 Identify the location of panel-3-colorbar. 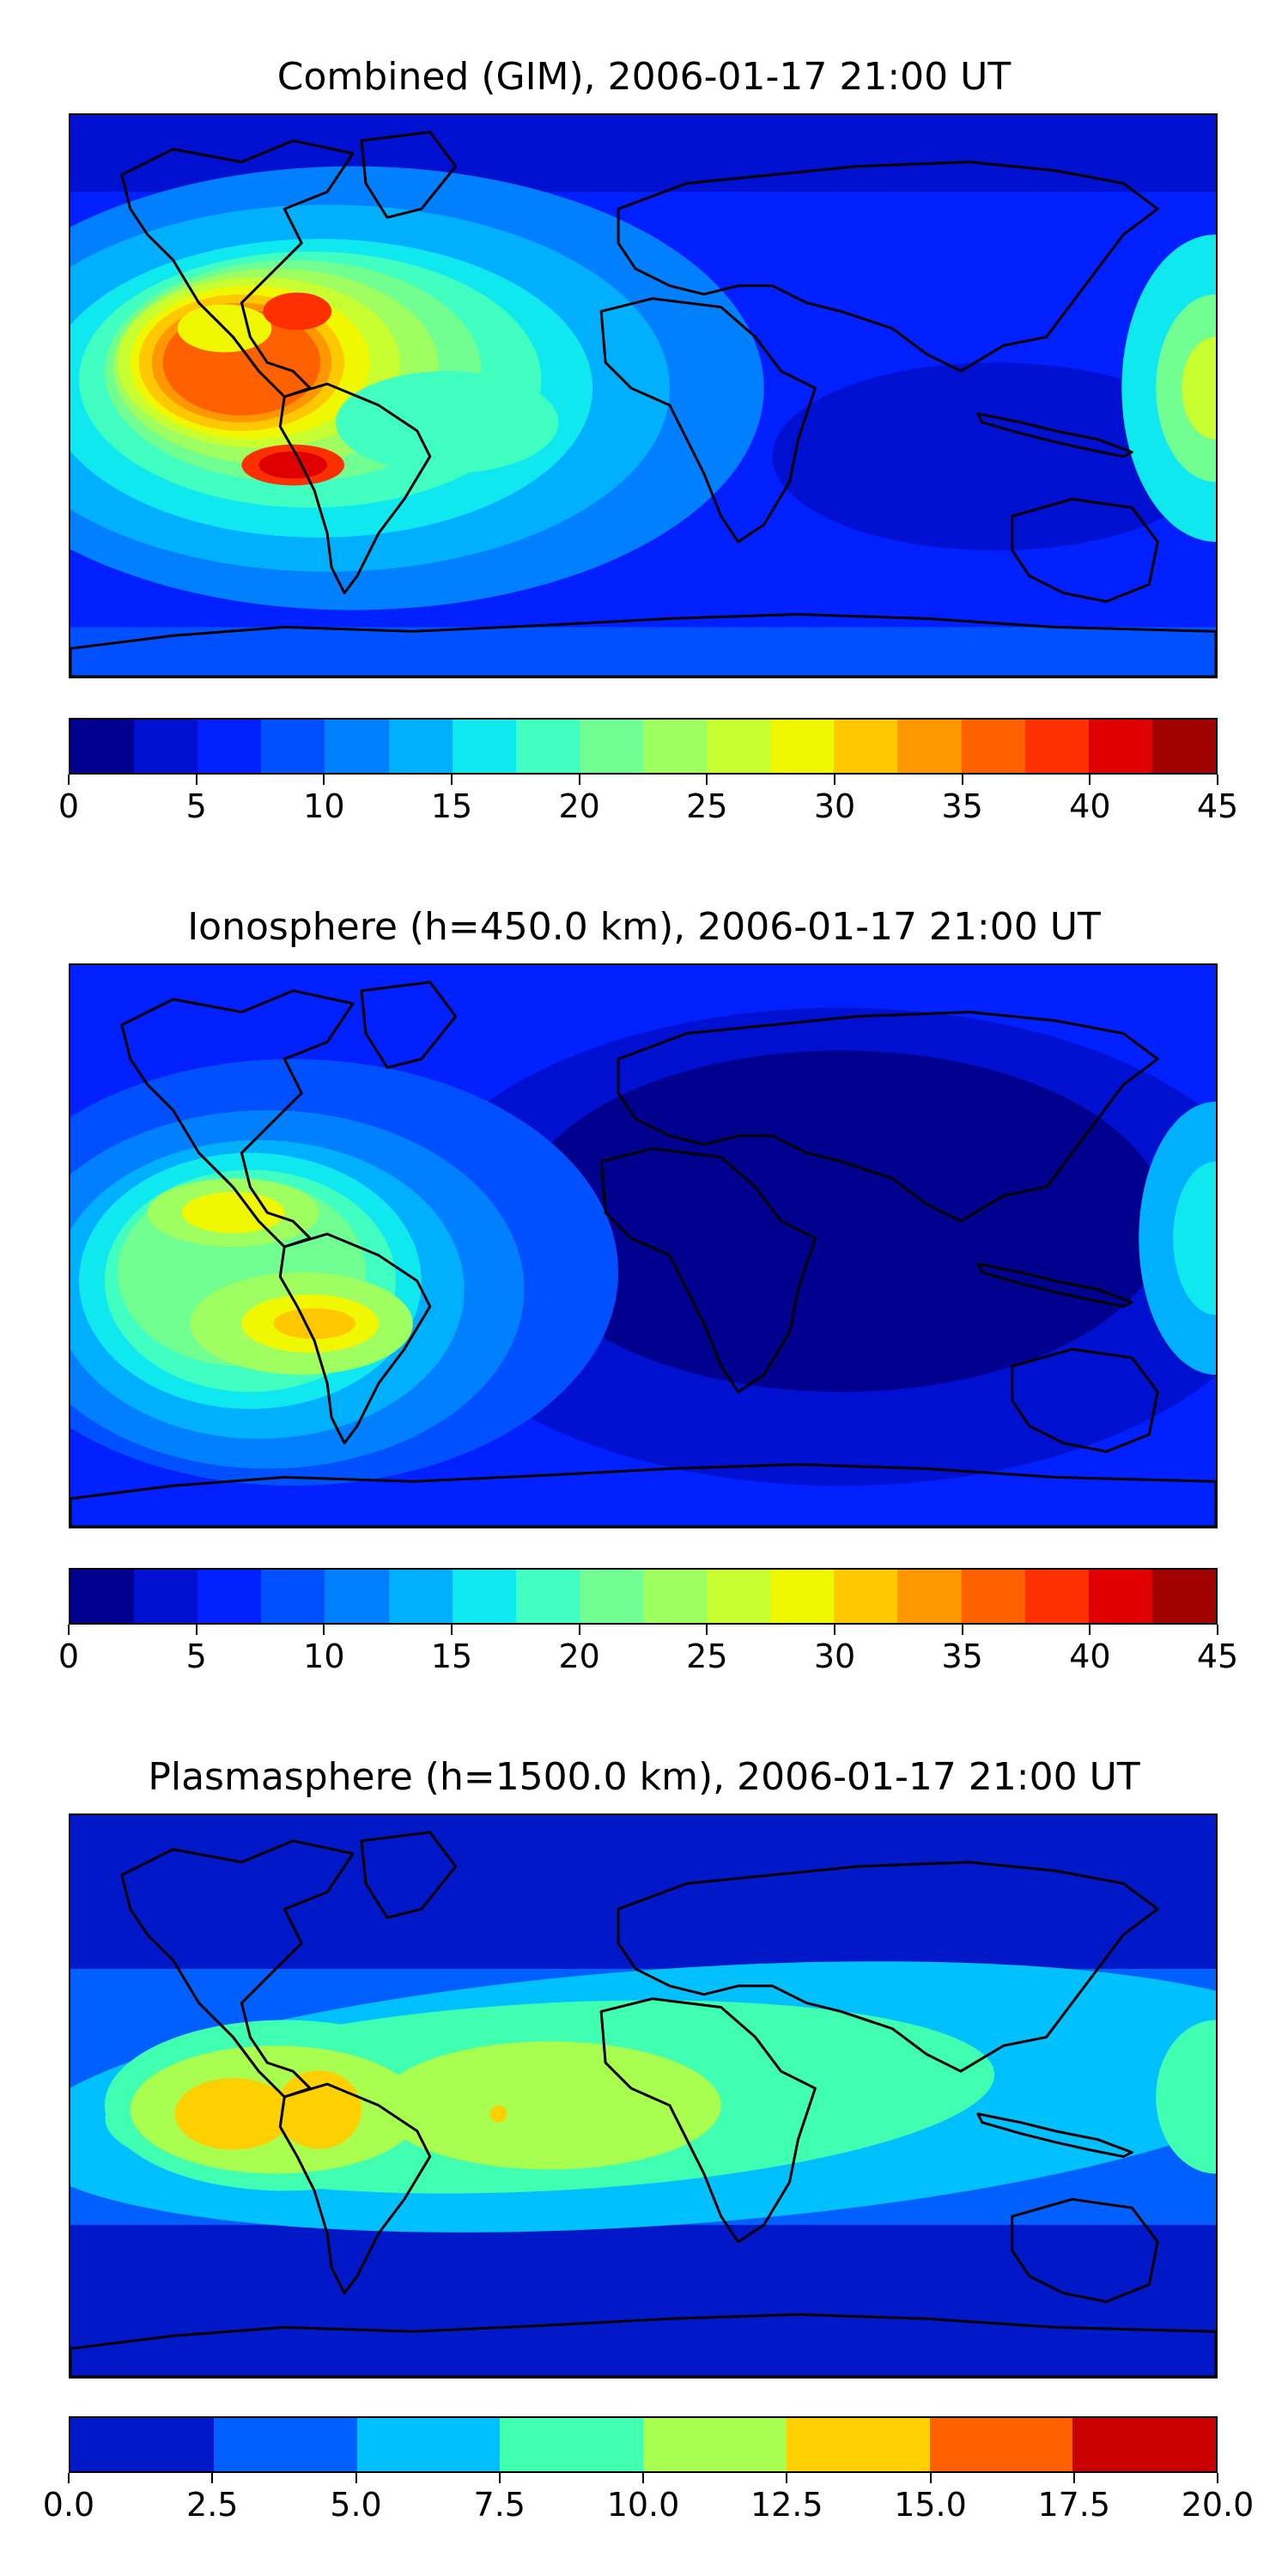
(643, 2444).